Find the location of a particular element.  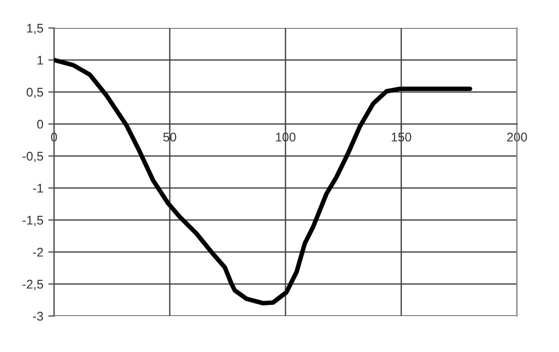

y-tick-label: -1,5 is located at coordinates (33, 221).